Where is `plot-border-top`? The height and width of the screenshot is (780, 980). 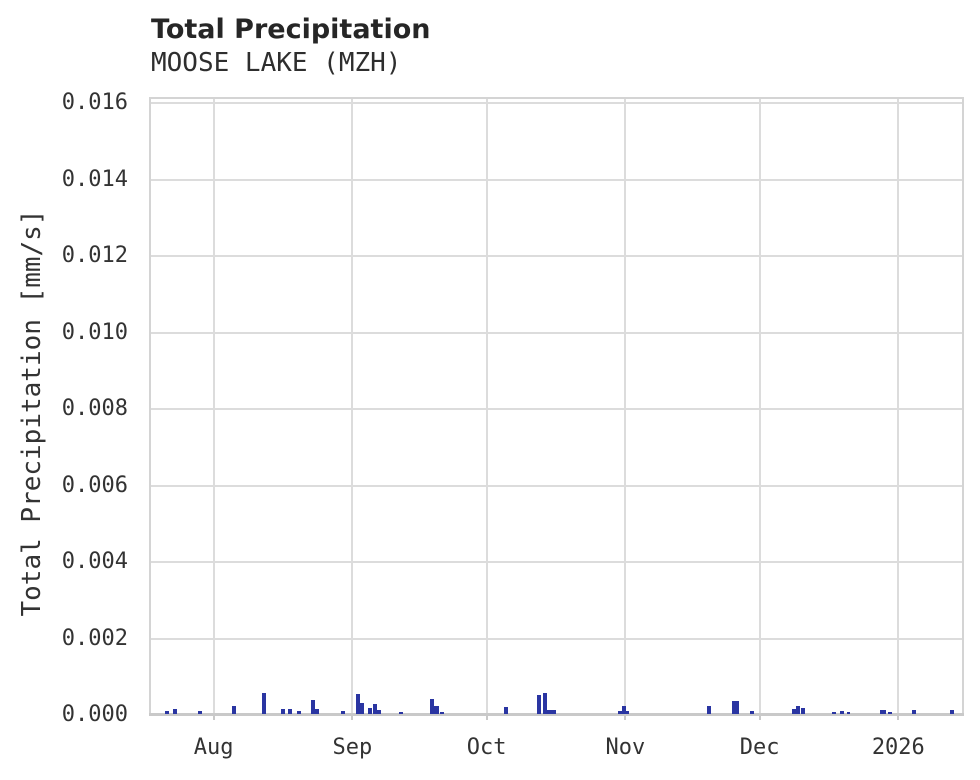
plot-border-top is located at coordinates (556, 98).